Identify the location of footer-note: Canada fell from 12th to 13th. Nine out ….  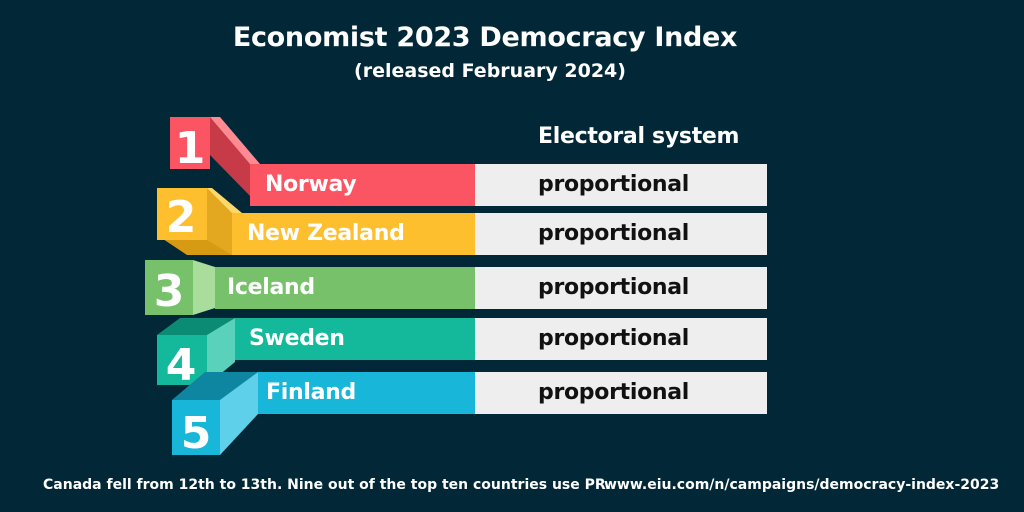
(327, 485).